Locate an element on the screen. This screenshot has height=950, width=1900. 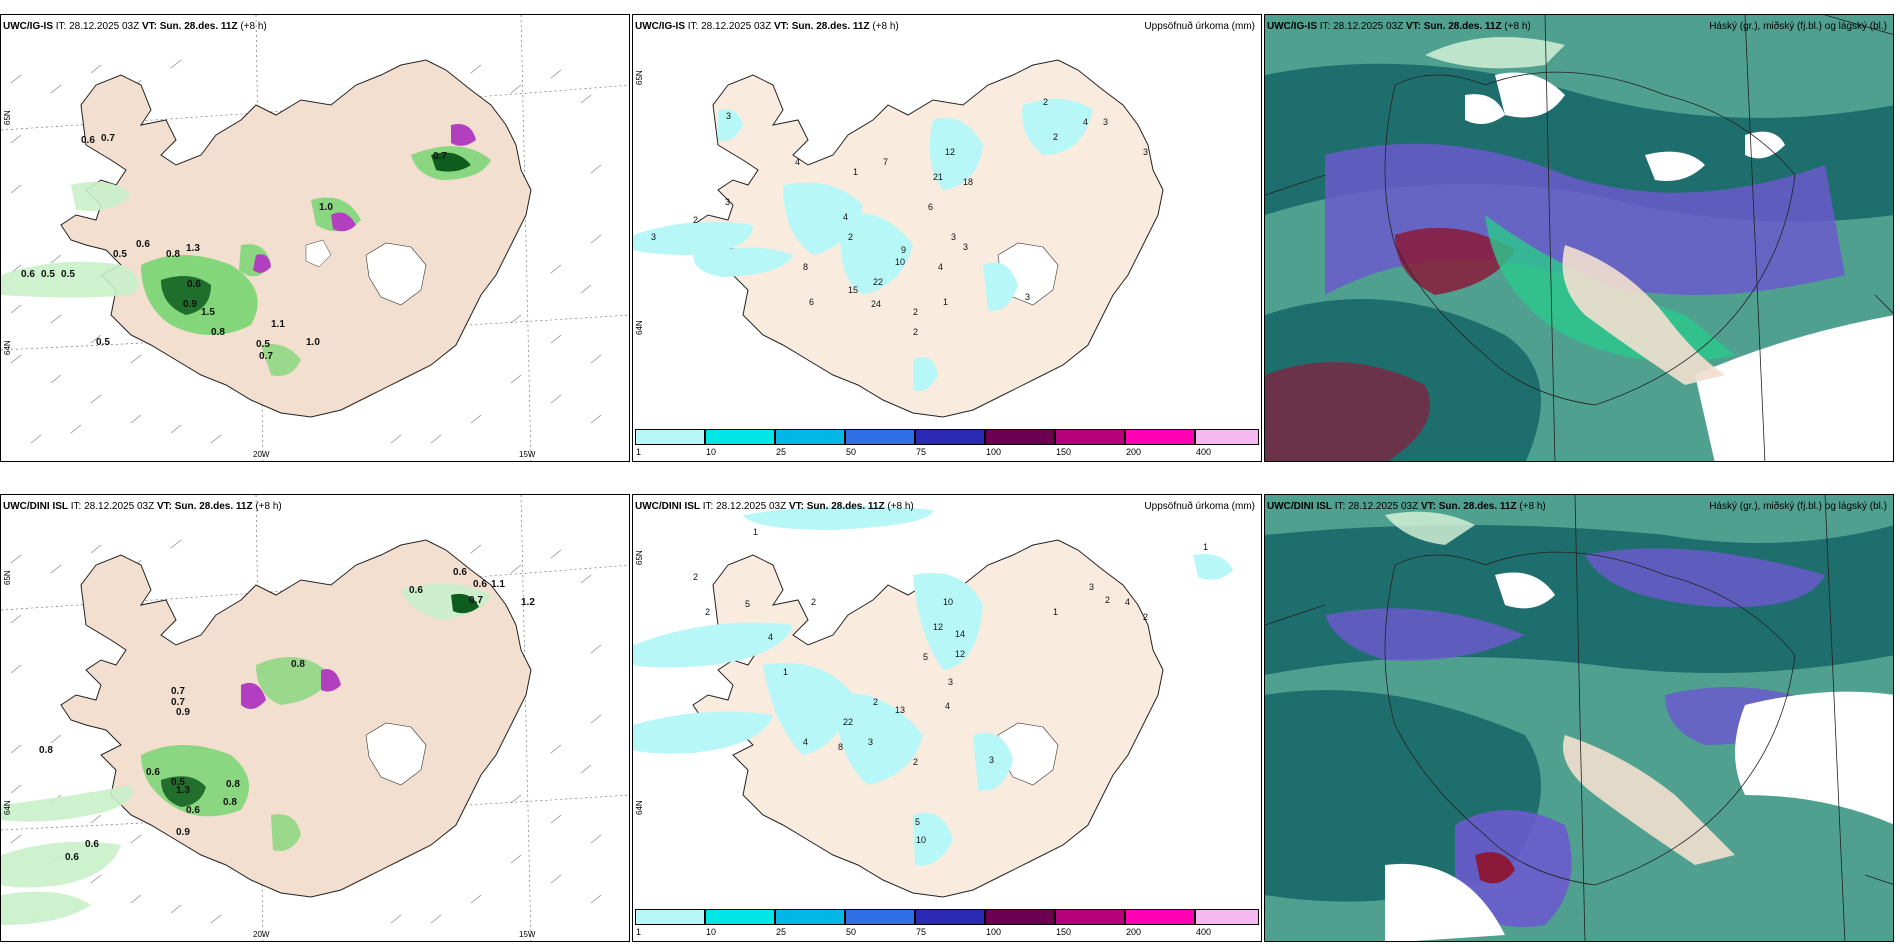
colorbar-tick: 1 is located at coordinates (639, 452).